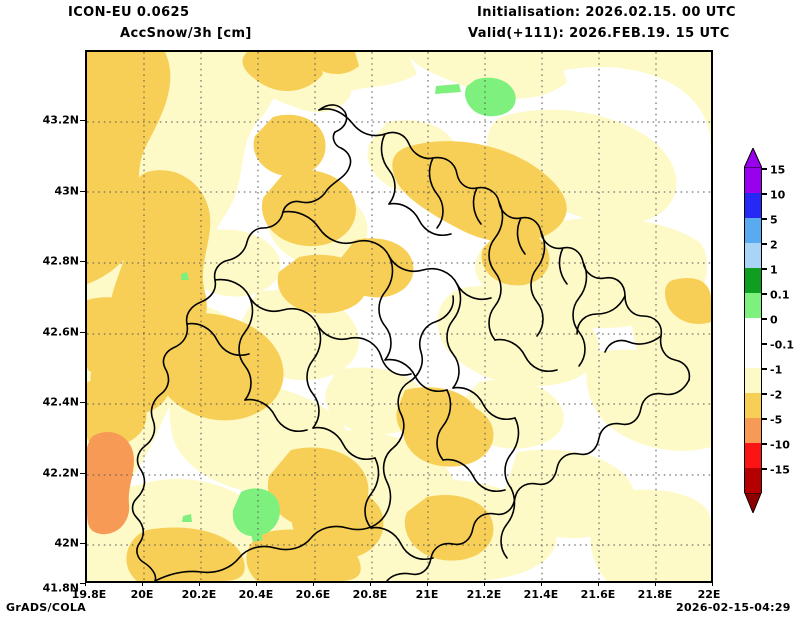  I want to click on field-title: AccSnow/3h [cm], so click(186, 33).